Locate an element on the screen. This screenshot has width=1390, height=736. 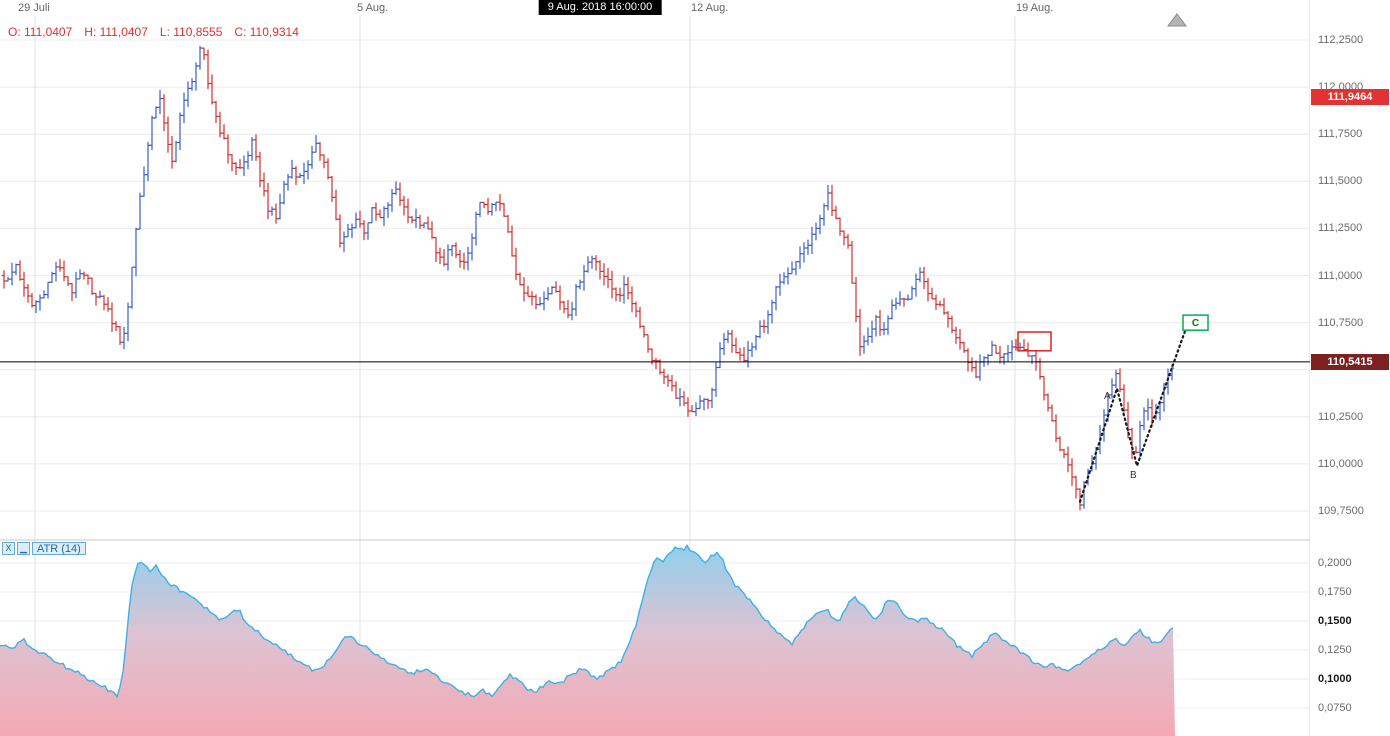
indicator-header: X ▁ ATR (14) is located at coordinates (44, 548).